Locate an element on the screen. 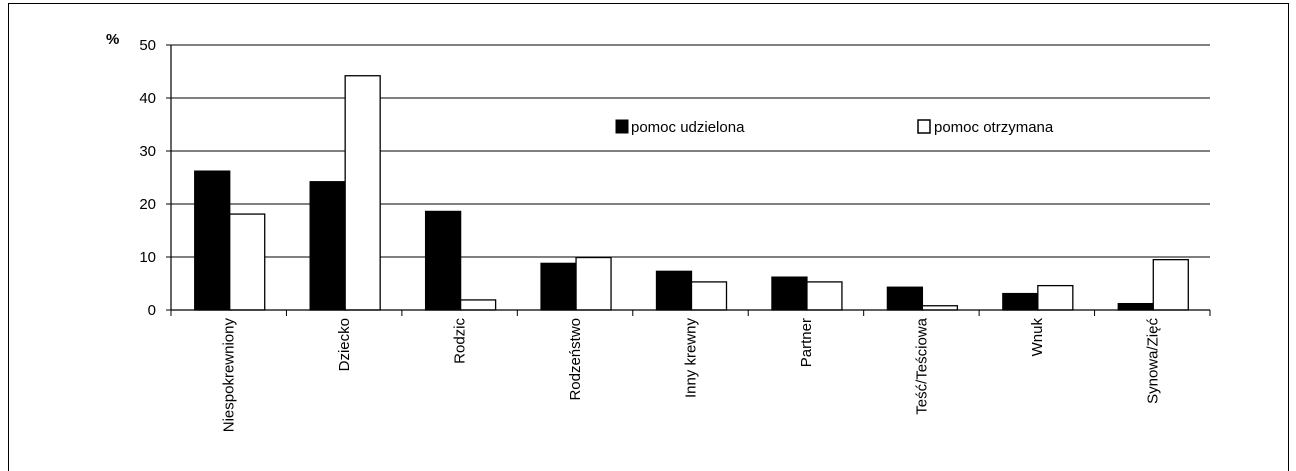 The width and height of the screenshot is (1296, 471). x-tick-label: Rodzic is located at coordinates (460, 341).